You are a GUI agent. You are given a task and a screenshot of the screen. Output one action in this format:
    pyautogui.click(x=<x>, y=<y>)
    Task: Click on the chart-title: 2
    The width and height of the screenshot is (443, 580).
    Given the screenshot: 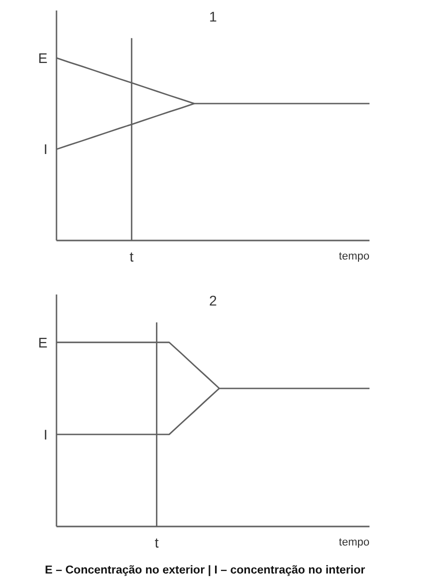 What is the action you would take?
    pyautogui.click(x=213, y=300)
    